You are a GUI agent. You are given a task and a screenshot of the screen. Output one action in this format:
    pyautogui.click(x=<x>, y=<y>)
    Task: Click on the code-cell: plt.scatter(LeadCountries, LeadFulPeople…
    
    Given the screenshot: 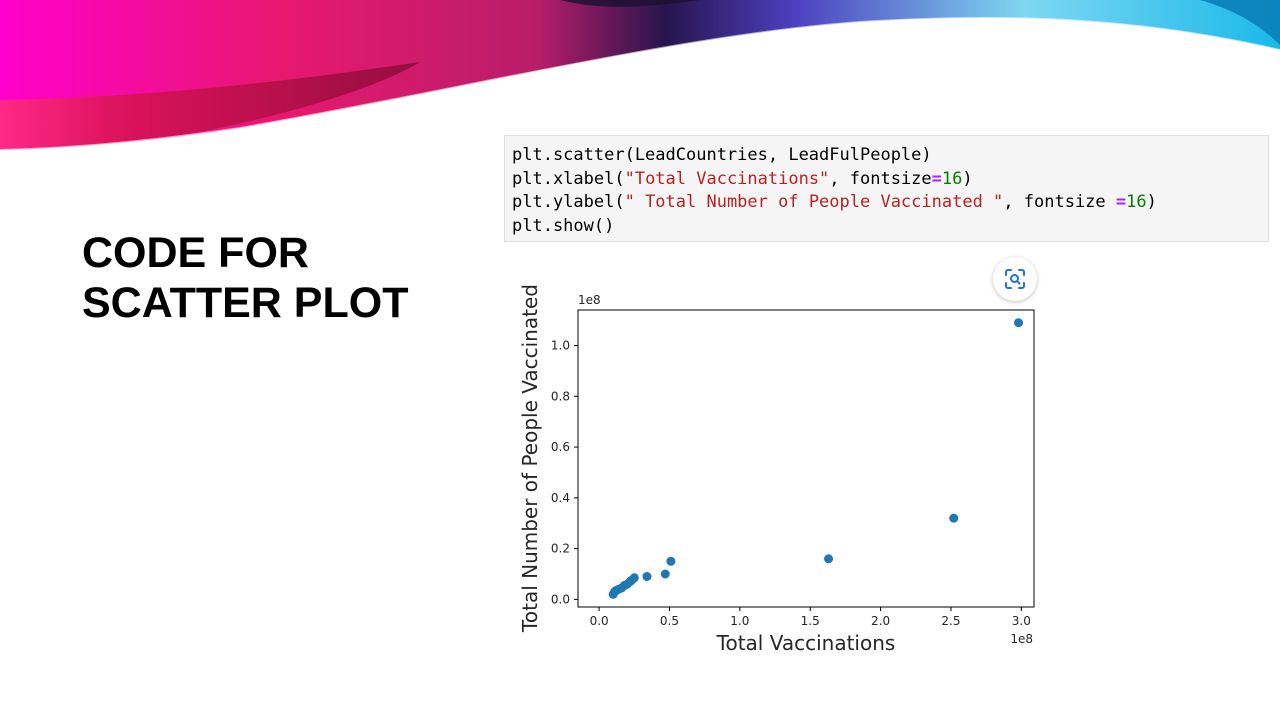 What is the action you would take?
    pyautogui.click(x=886, y=188)
    